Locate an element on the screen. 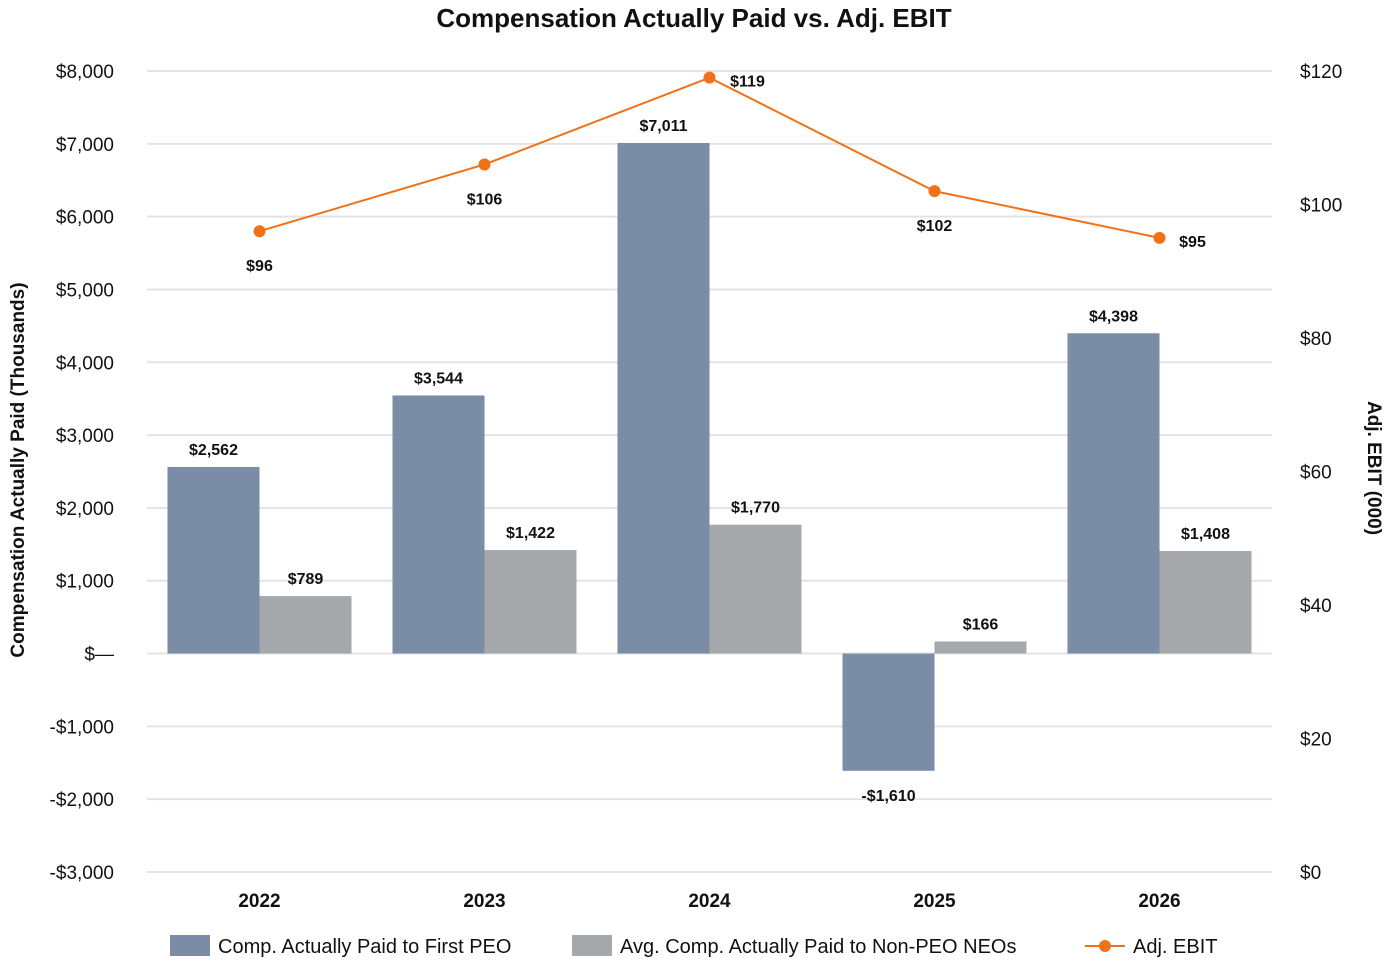  bar-data-label: $2,562 is located at coordinates (213, 450).